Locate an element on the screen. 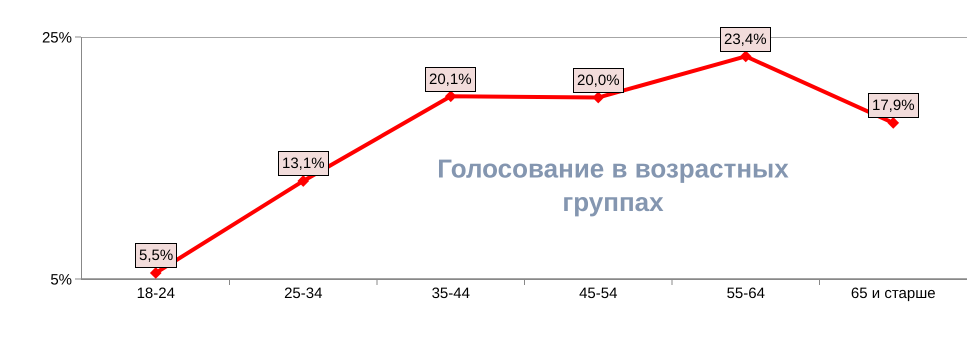 Image resolution: width=975 pixels, height=337 pixels. data-label: 23,4% is located at coordinates (745, 39).